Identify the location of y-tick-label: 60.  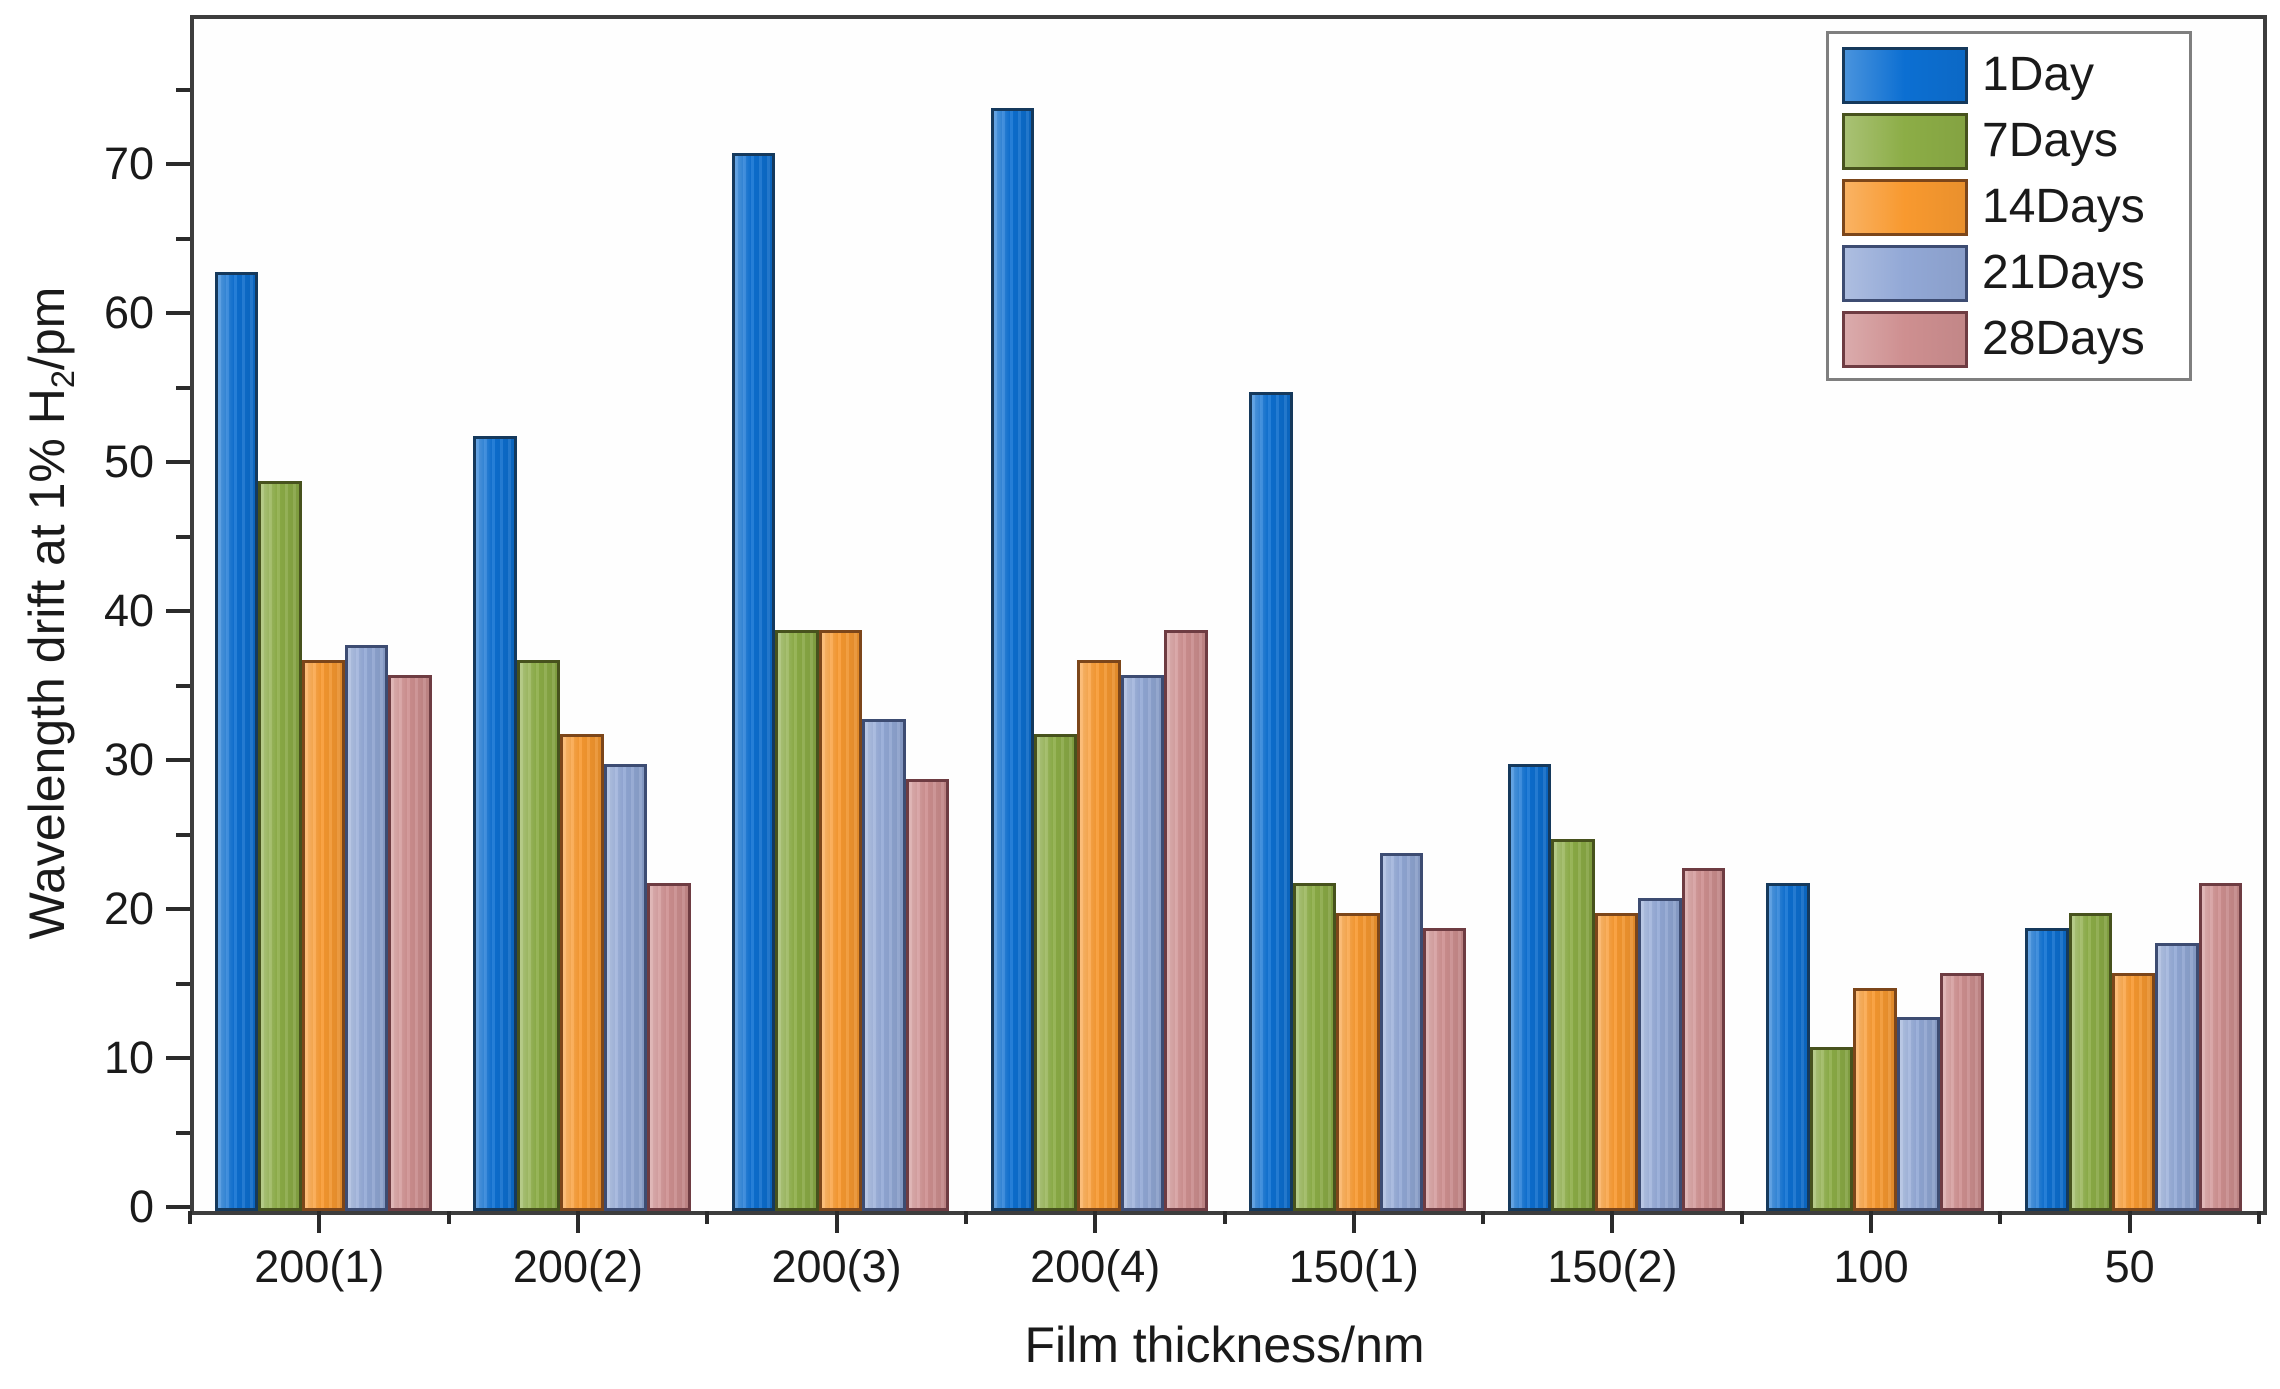
(128, 312).